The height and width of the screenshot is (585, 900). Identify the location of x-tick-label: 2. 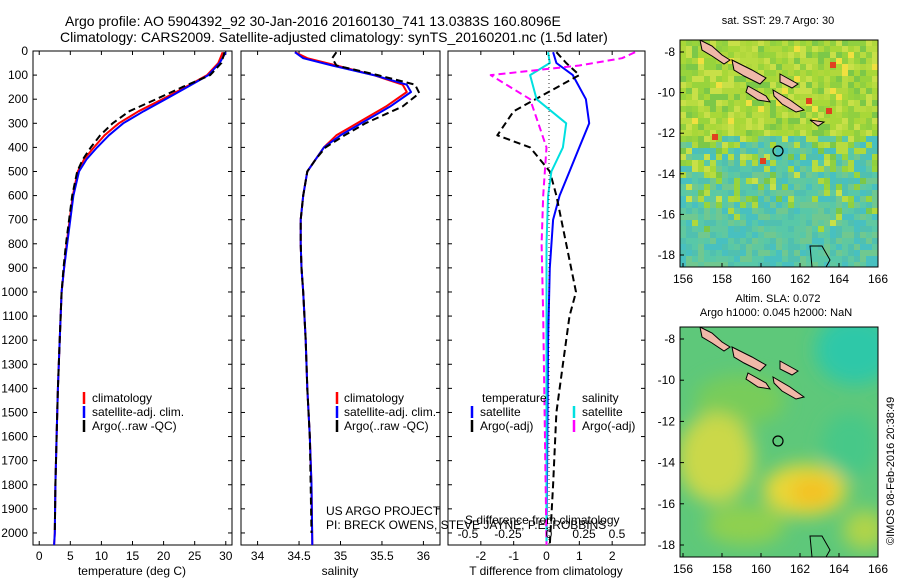
(612, 556).